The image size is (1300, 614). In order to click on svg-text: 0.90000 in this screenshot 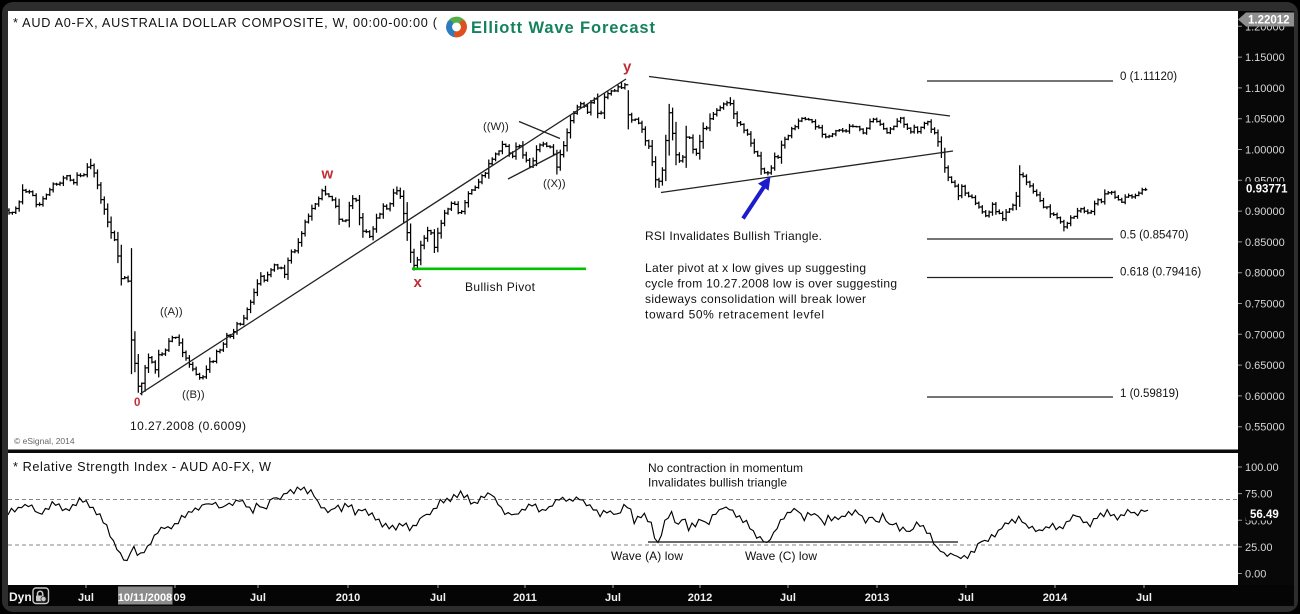, I will do `click(1265, 212)`.